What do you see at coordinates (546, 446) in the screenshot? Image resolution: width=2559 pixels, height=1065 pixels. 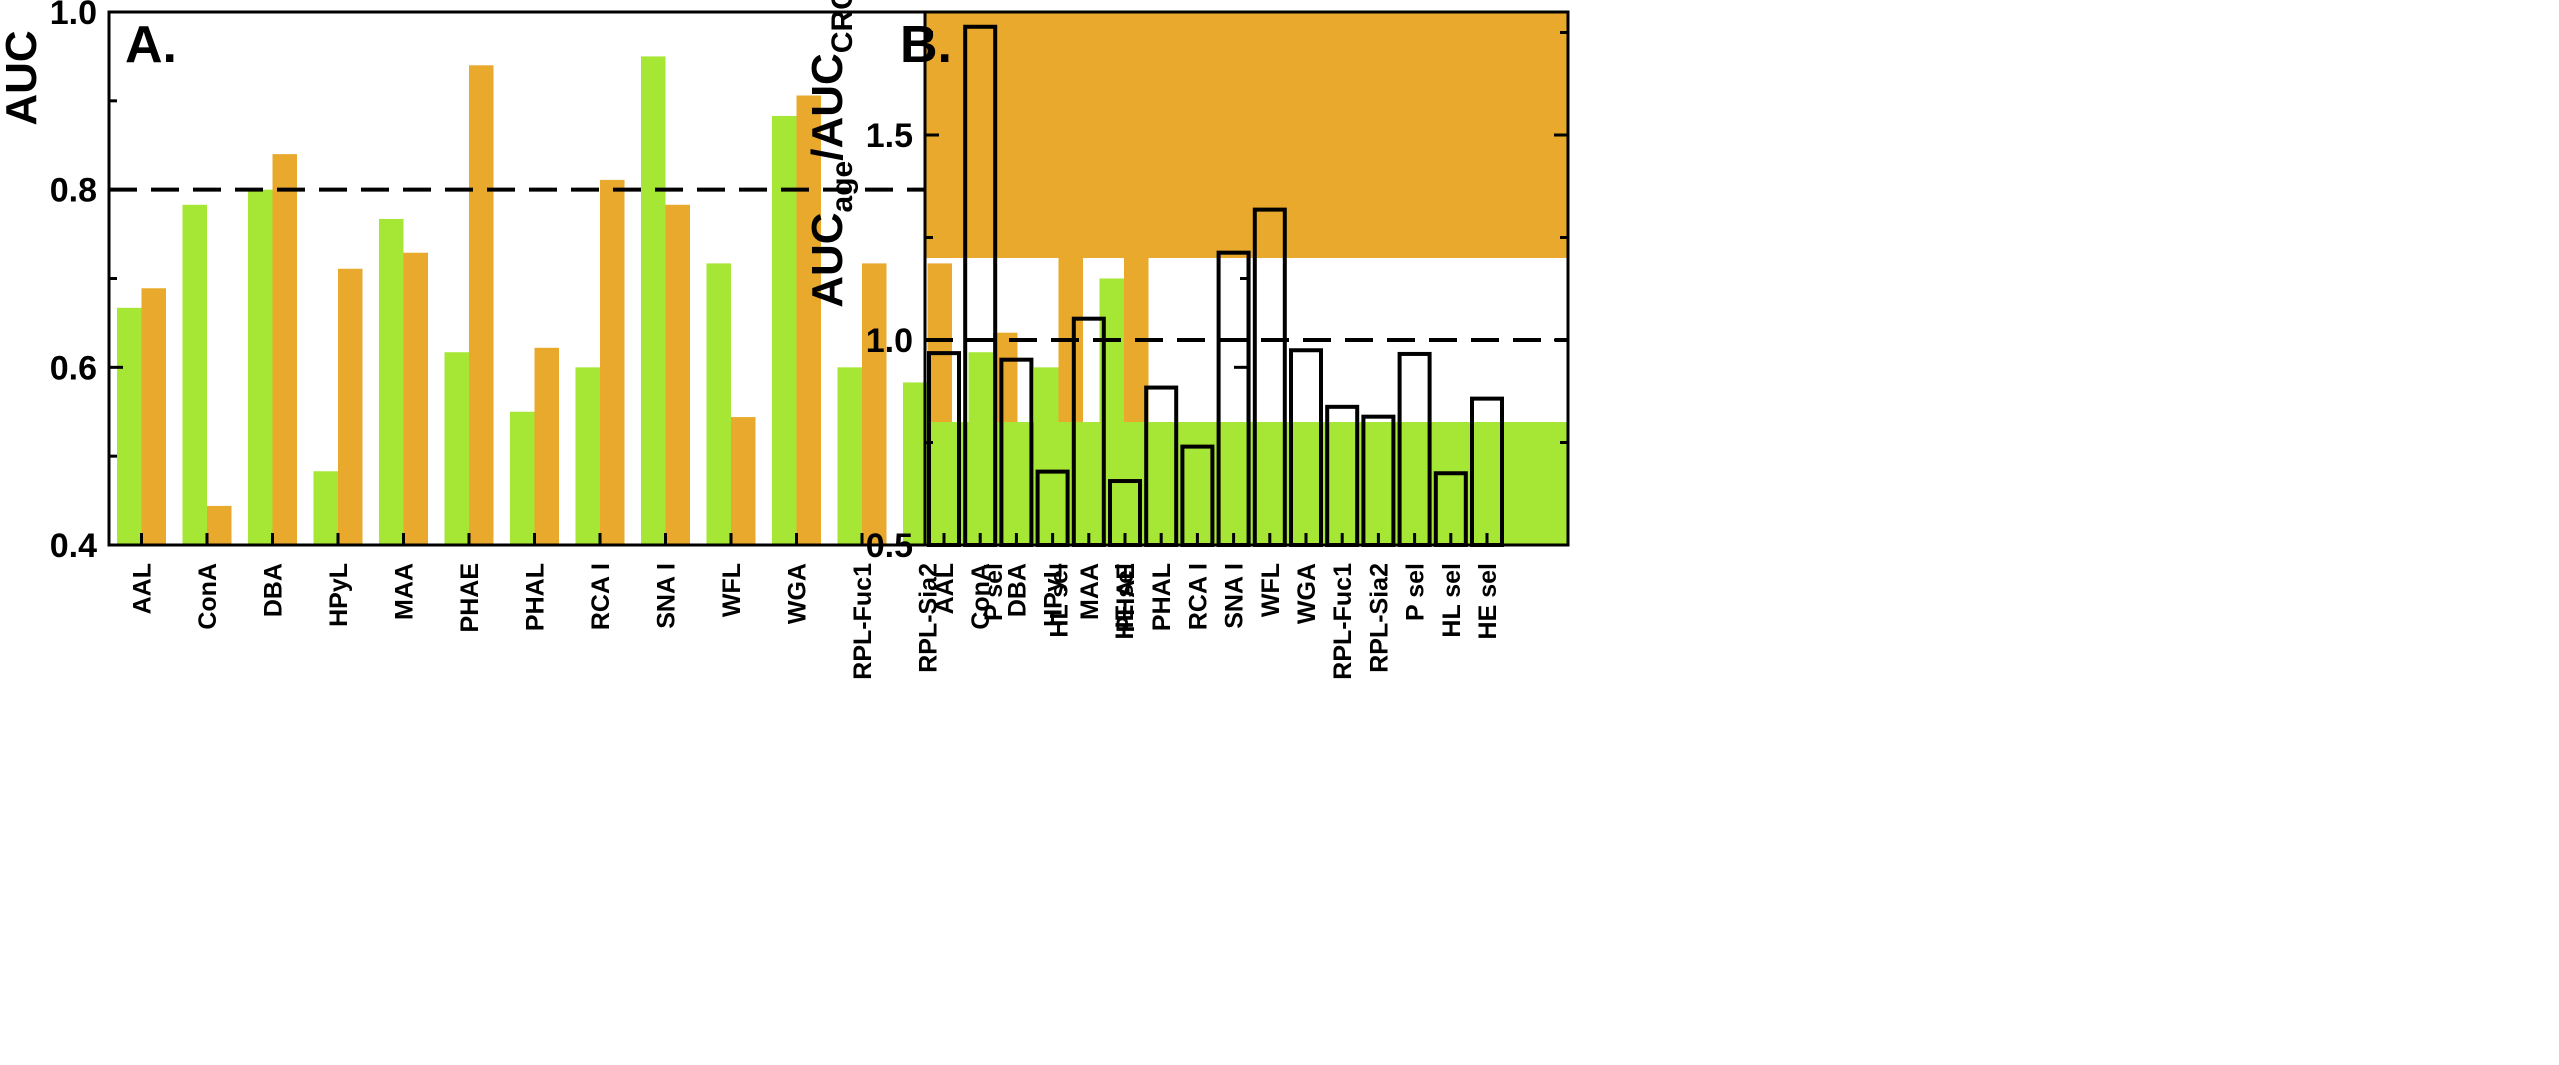 I see `bar-ho-vs-crc-phal` at bounding box center [546, 446].